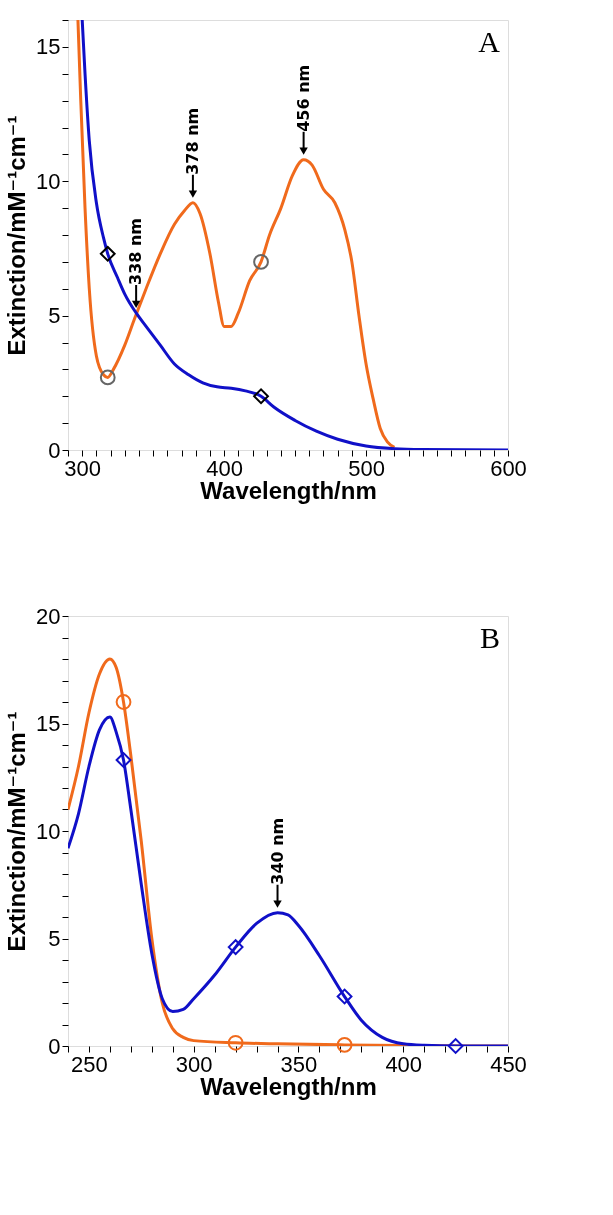 Image resolution: width=613 pixels, height=1215 pixels. Describe the element at coordinates (136, 251) in the screenshot. I see `annotation: 338 nm` at that location.